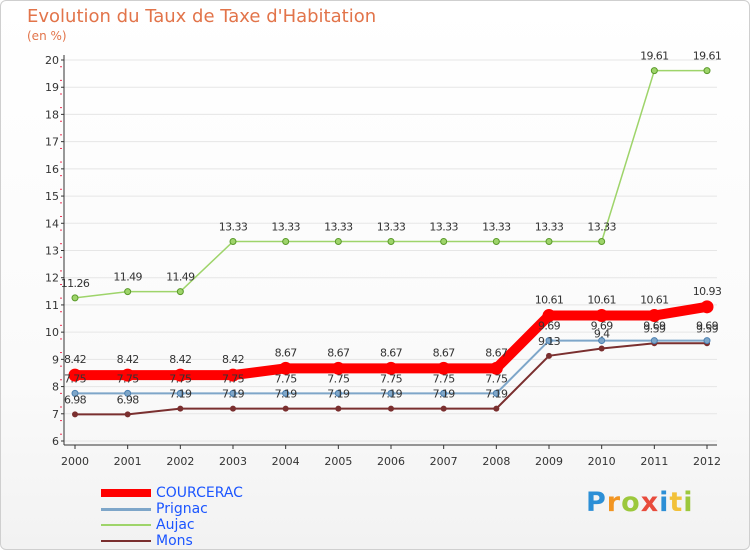 The height and width of the screenshot is (550, 750). I want to click on chart-subtitle: (en %), so click(47, 36).